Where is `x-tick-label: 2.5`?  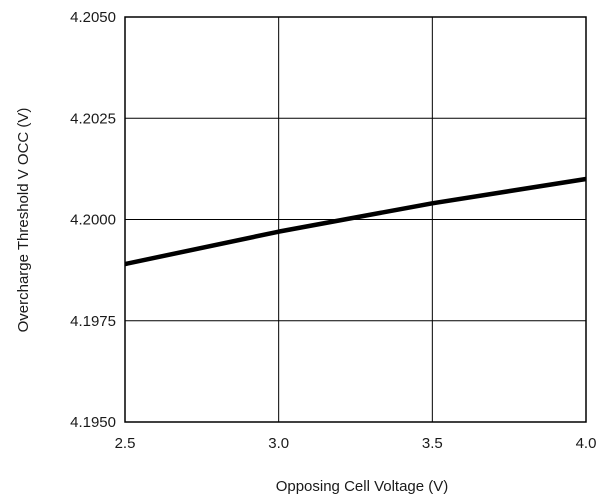 x-tick-label: 2.5 is located at coordinates (125, 443).